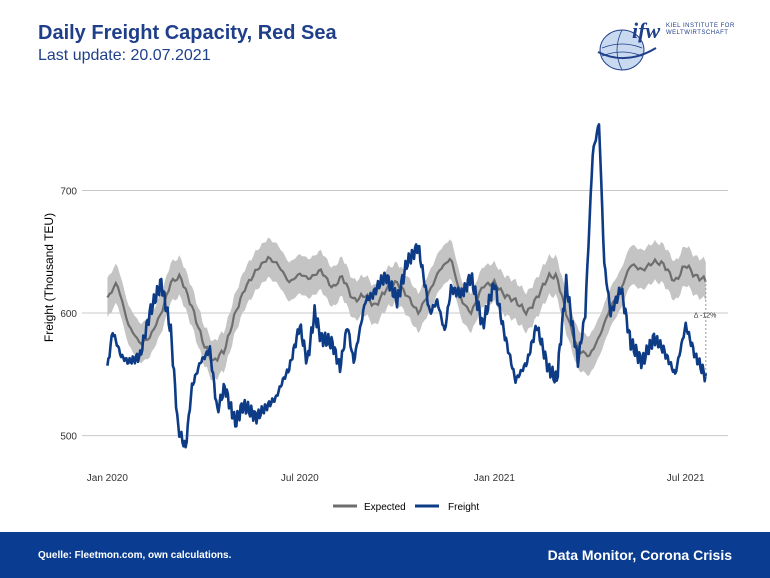  I want to click on logo-line1: KIEL INSTITUTE FOR, so click(700, 26).